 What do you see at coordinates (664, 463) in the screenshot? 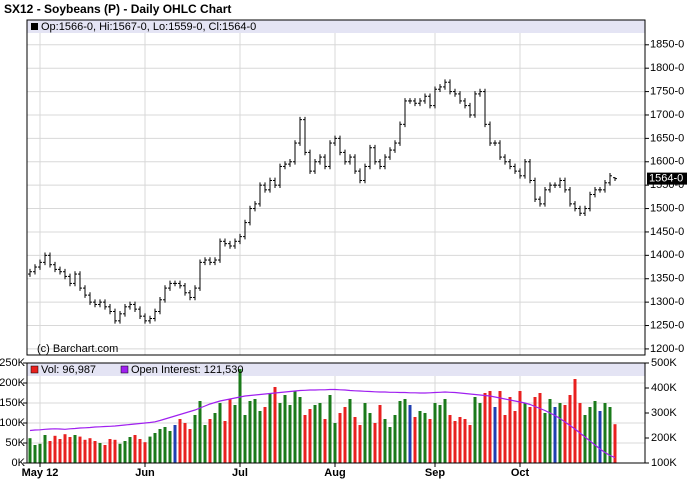
I see `y2-tick-label: 100K` at bounding box center [664, 463].